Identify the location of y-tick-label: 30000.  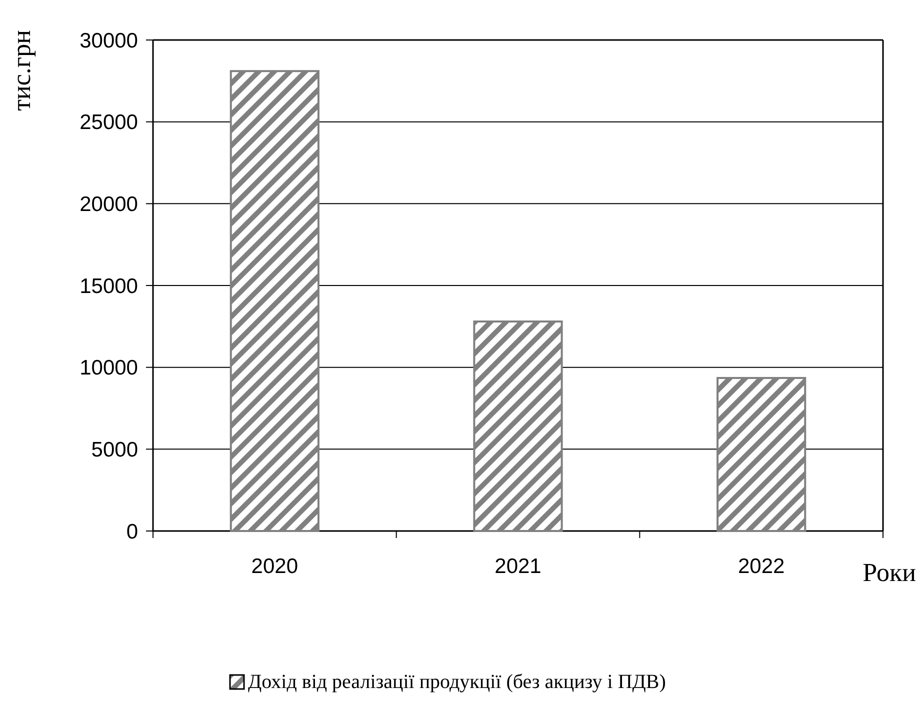
(109, 40).